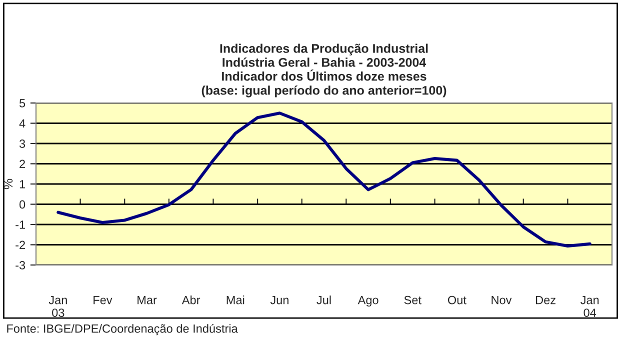  Describe the element at coordinates (103, 300) in the screenshot. I see `x-tick-label: Fev` at that location.